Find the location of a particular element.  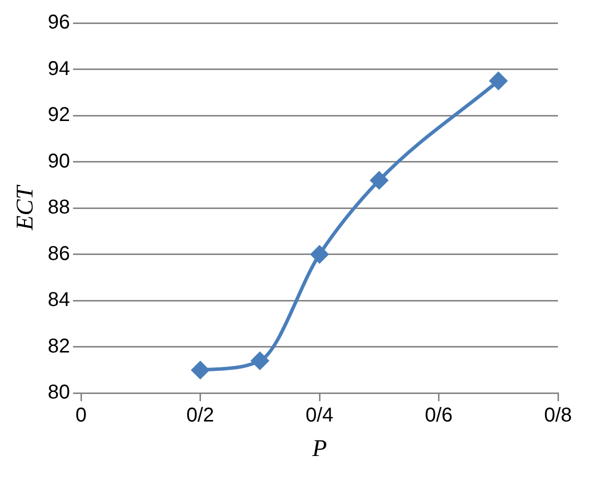

y-tick-label: 90 is located at coordinates (59, 161).